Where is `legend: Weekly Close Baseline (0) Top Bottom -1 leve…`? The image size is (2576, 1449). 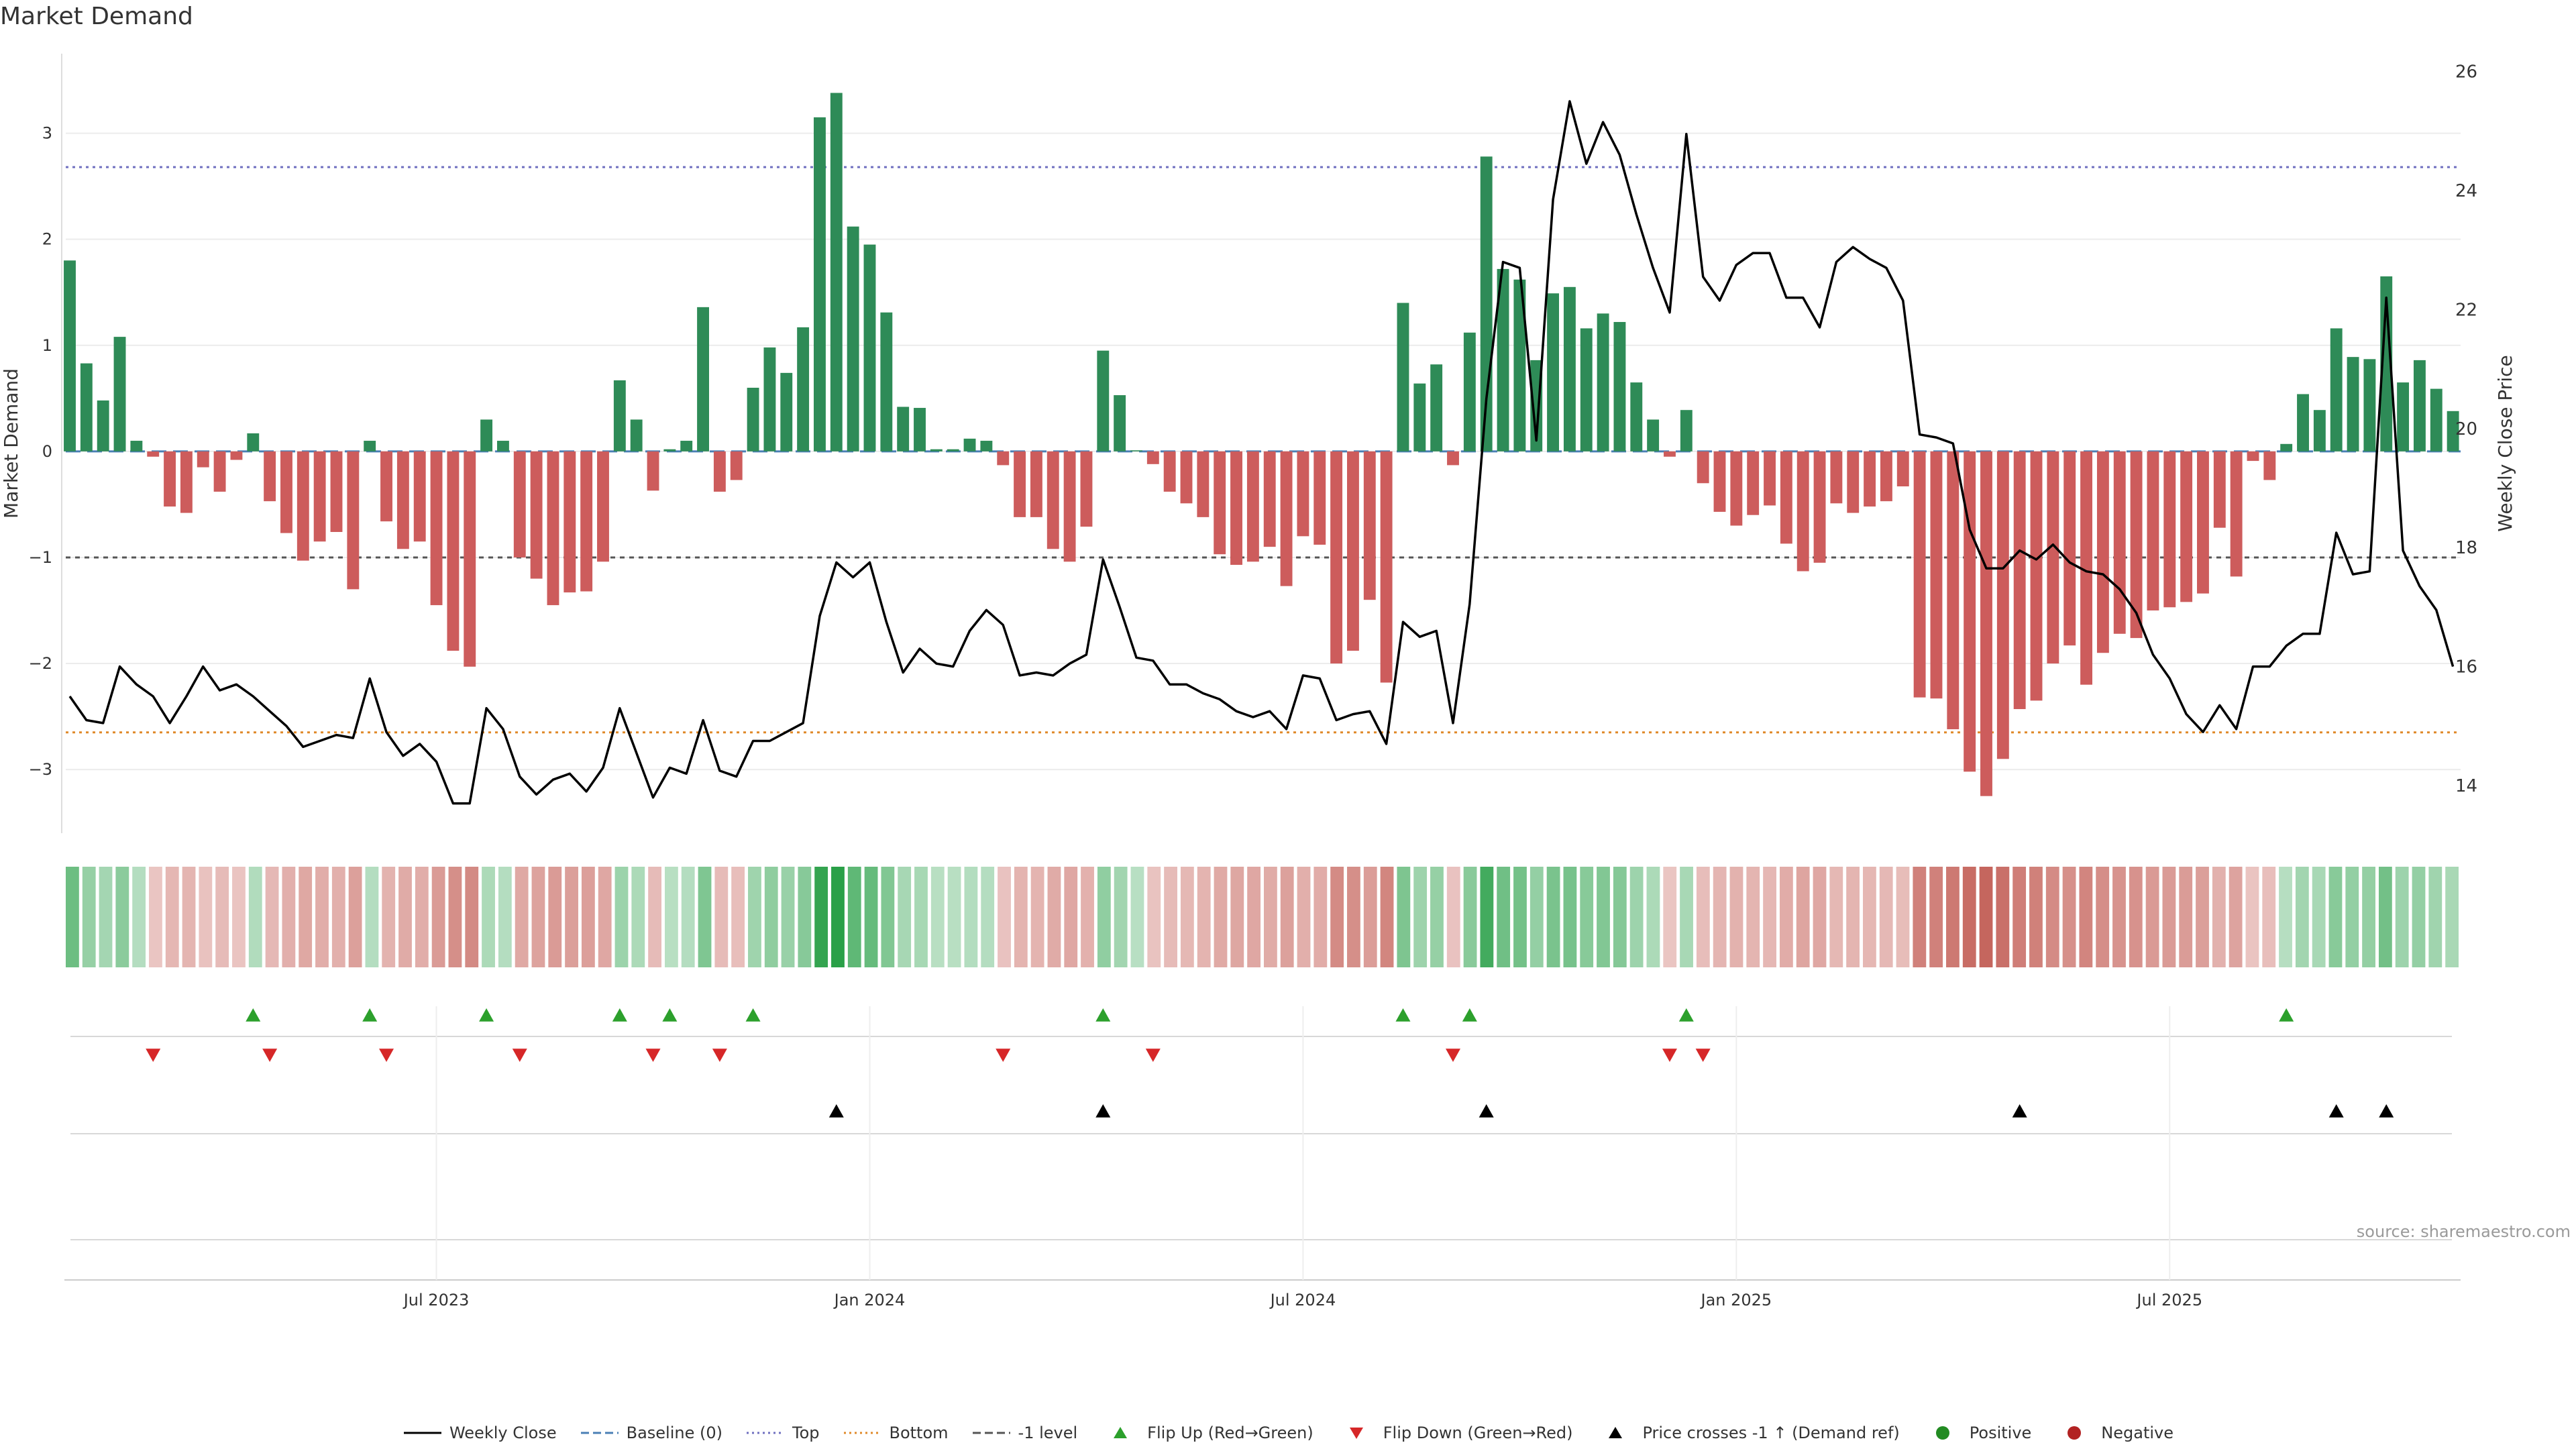 legend: Weekly Close Baseline (0) Top Bottom -1 leve… is located at coordinates (1288, 1433).